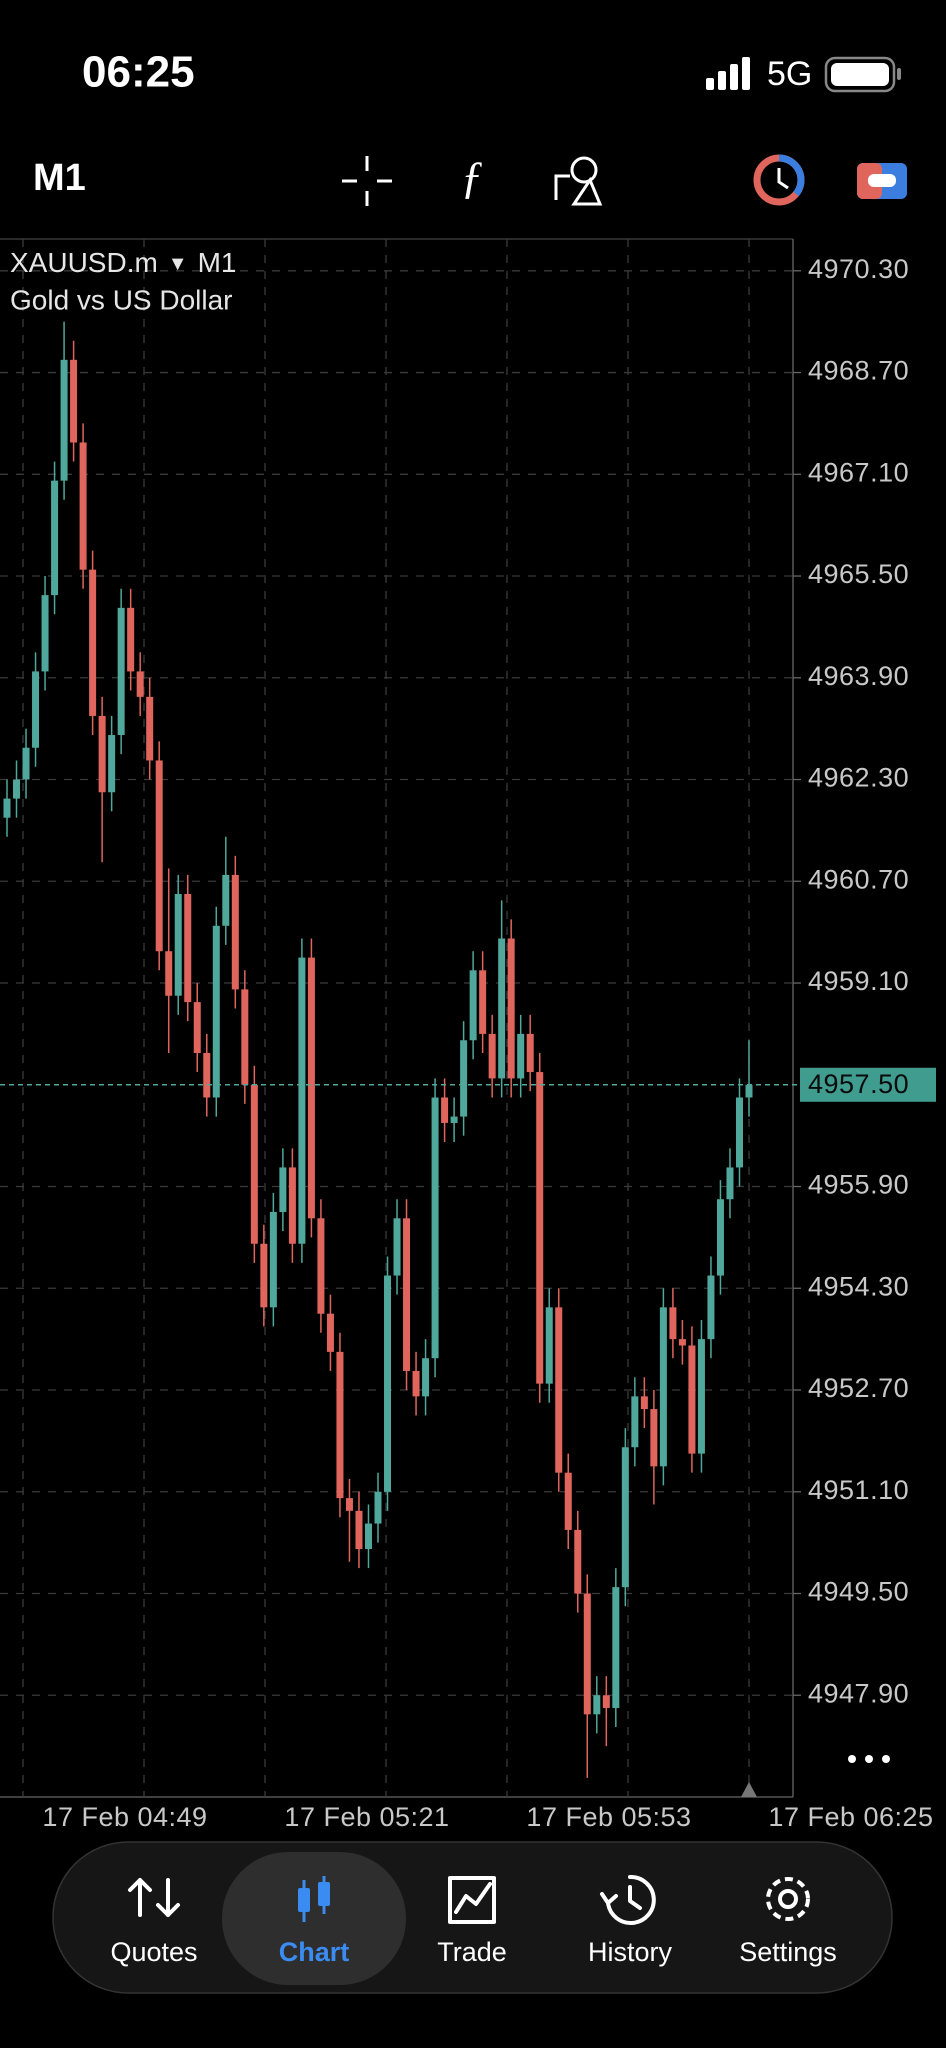  Describe the element at coordinates (858, 879) in the screenshot. I see `y-tick-label: 4960.70` at that location.